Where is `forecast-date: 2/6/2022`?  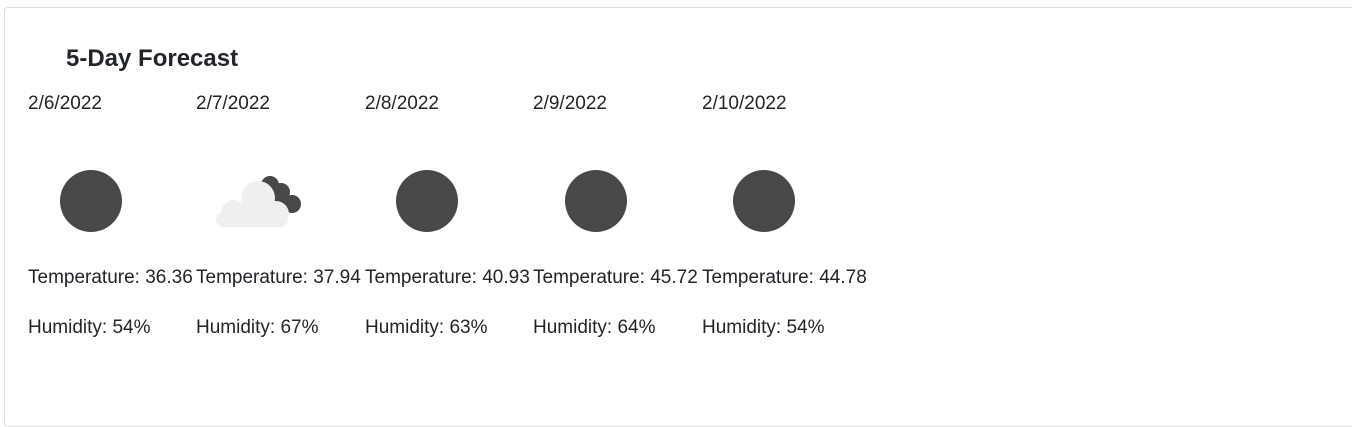 forecast-date: 2/6/2022 is located at coordinates (65, 103).